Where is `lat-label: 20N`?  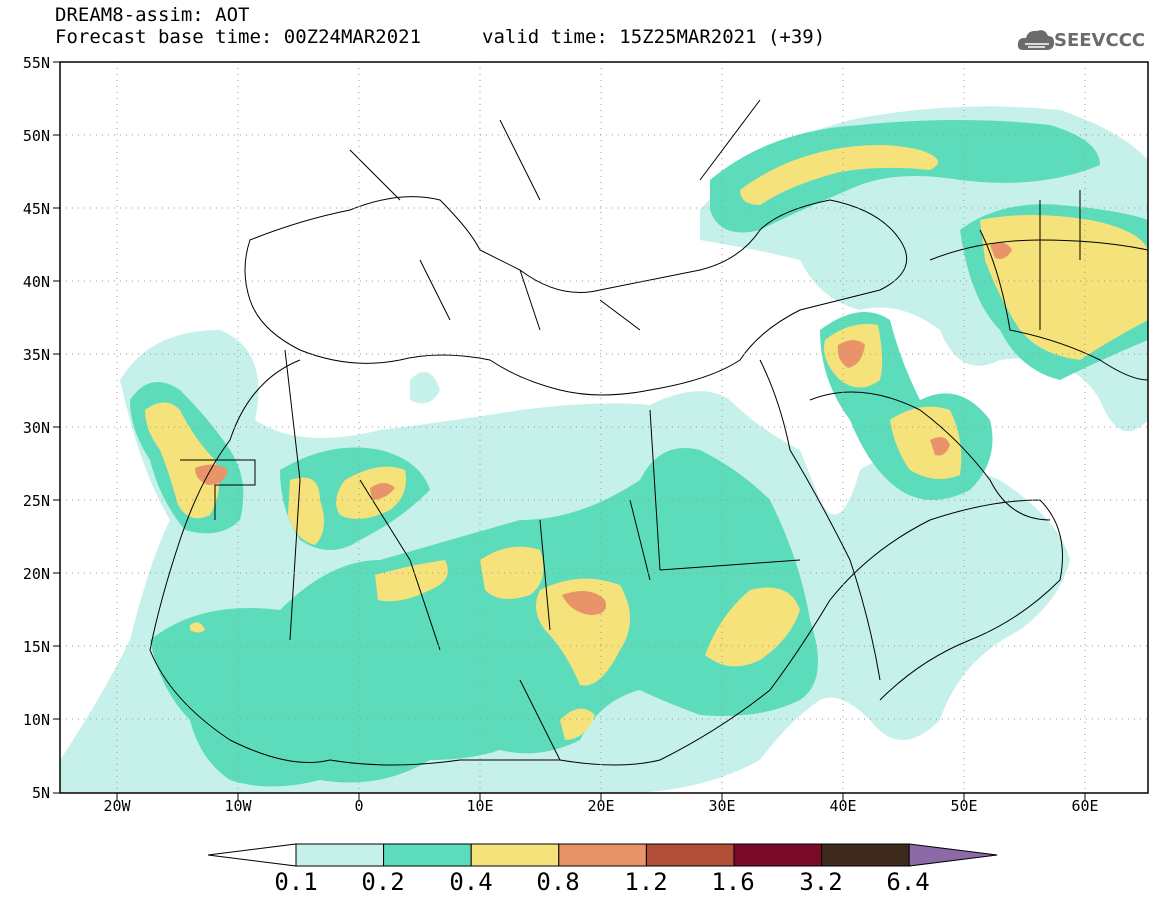
lat-label: 20N is located at coordinates (36, 574).